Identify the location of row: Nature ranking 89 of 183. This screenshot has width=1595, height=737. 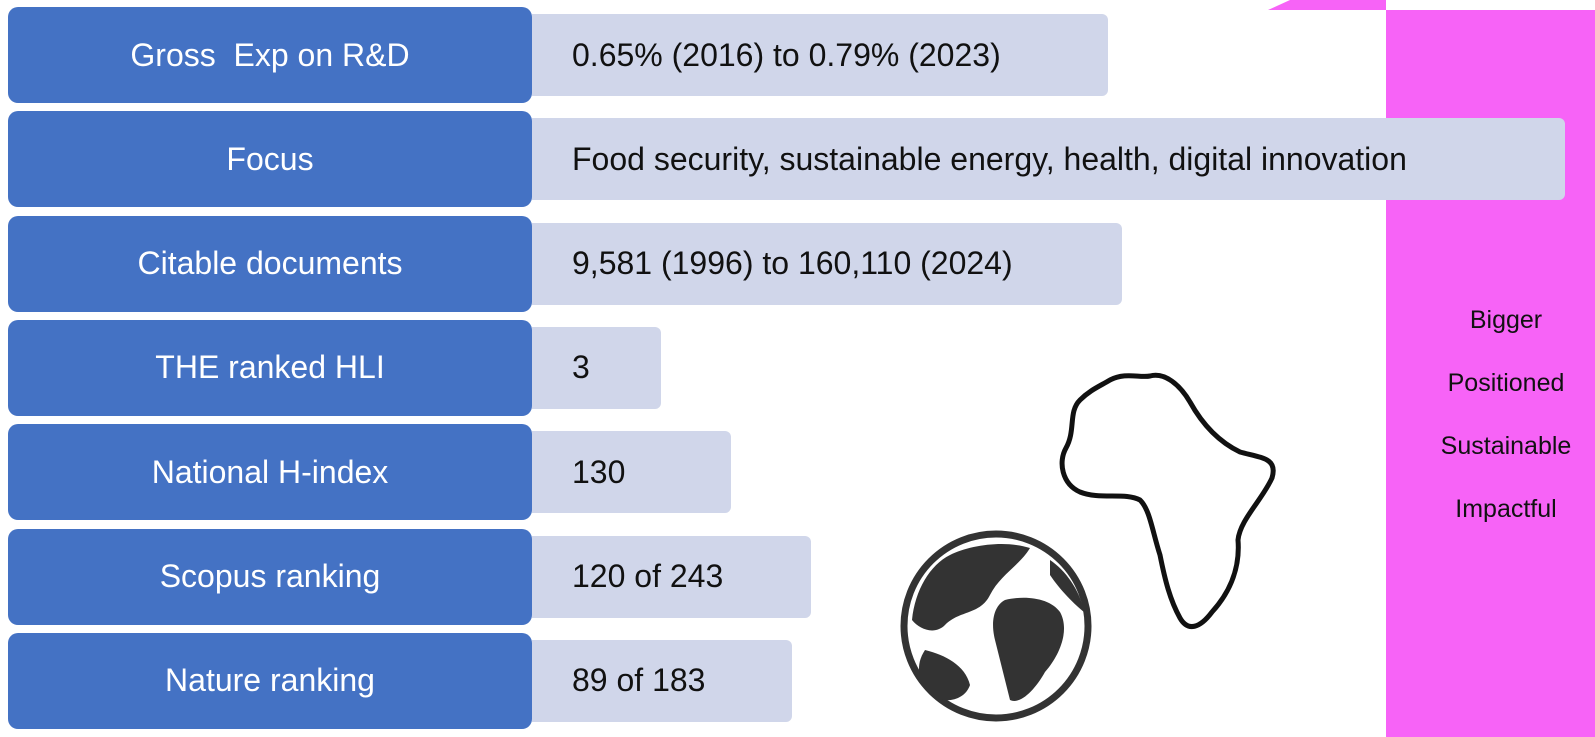
(798, 680).